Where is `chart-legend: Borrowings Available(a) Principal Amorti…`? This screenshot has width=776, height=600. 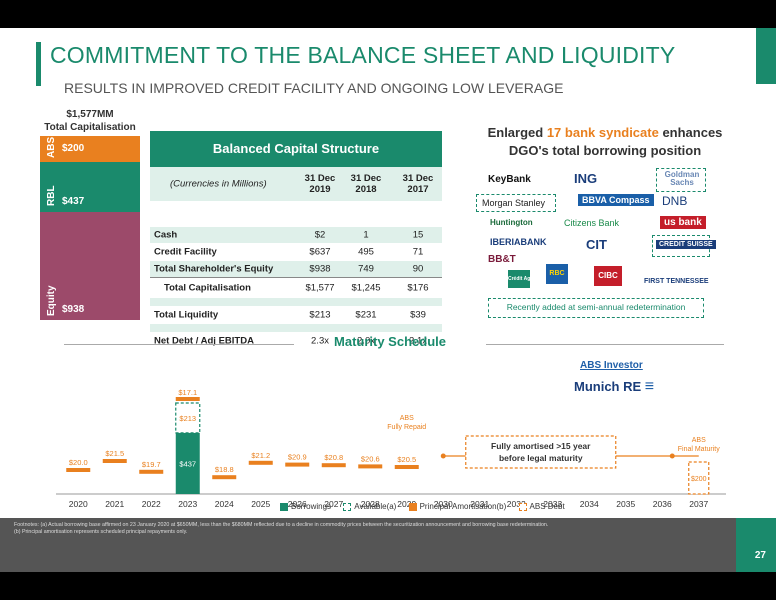
chart-legend: Borrowings Available(a) Principal Amorti… is located at coordinates (417, 506).